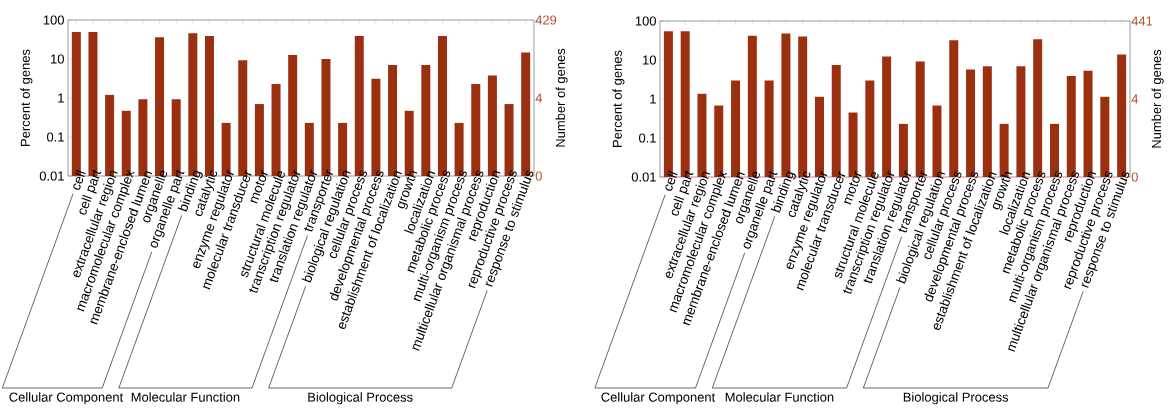 Image resolution: width=1175 pixels, height=408 pixels. What do you see at coordinates (546, 20) in the screenshot?
I see `text: 429` at bounding box center [546, 20].